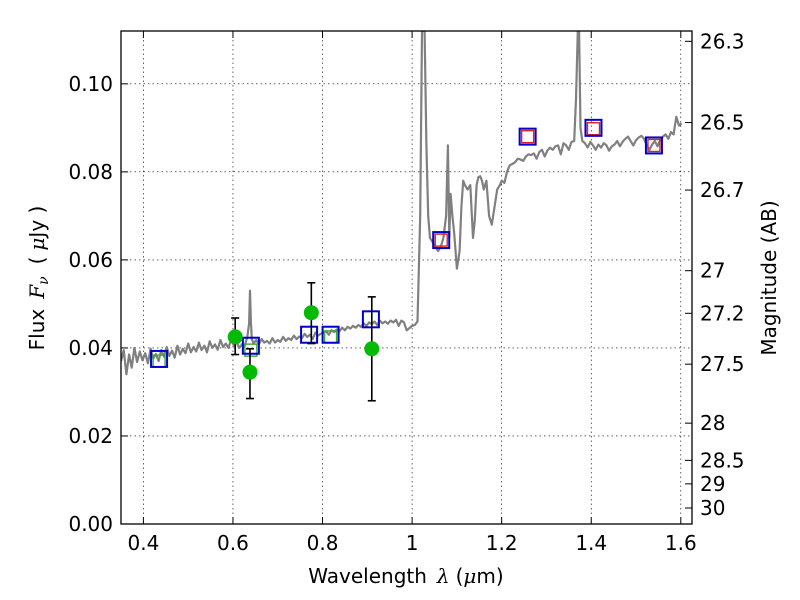 This screenshot has width=800, height=600. Describe the element at coordinates (712, 271) in the screenshot. I see `magnitude-tick-label: 27` at that location.